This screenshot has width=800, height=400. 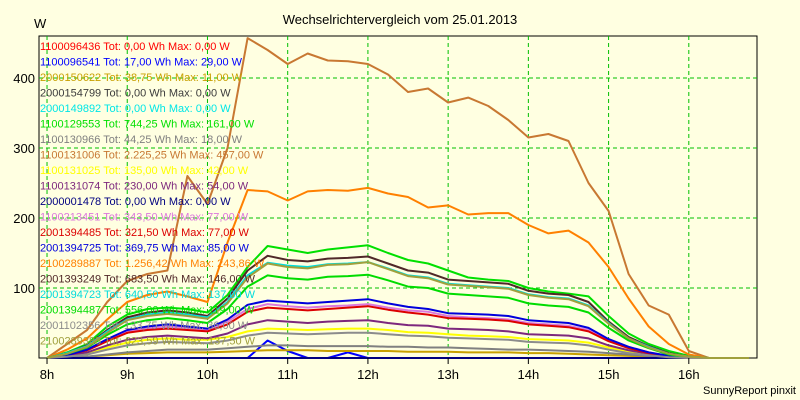 What do you see at coordinates (148, 280) in the screenshot?
I see `legend-entry-16: 2001393249 Tot: 683,50 Wh Max: 146,00 W` at bounding box center [148, 280].